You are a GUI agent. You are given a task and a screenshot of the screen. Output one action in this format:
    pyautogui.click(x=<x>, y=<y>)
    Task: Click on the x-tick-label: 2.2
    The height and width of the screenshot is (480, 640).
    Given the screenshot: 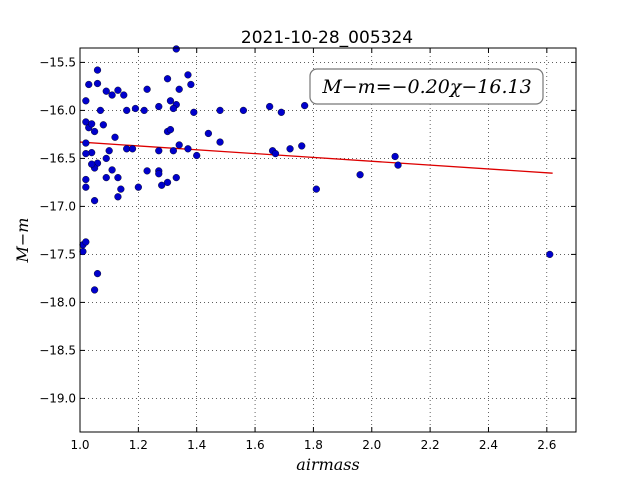 What is the action you would take?
    pyautogui.click(x=430, y=445)
    